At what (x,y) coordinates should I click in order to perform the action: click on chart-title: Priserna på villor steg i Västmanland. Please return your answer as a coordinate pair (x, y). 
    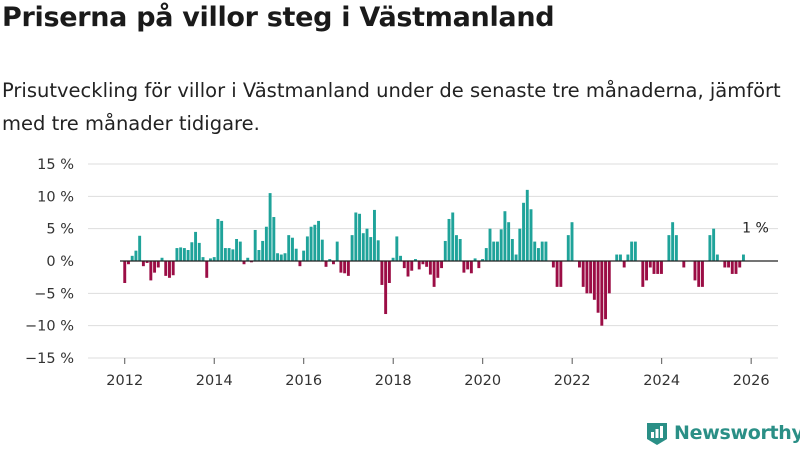
    Looking at the image, I should click on (278, 17).